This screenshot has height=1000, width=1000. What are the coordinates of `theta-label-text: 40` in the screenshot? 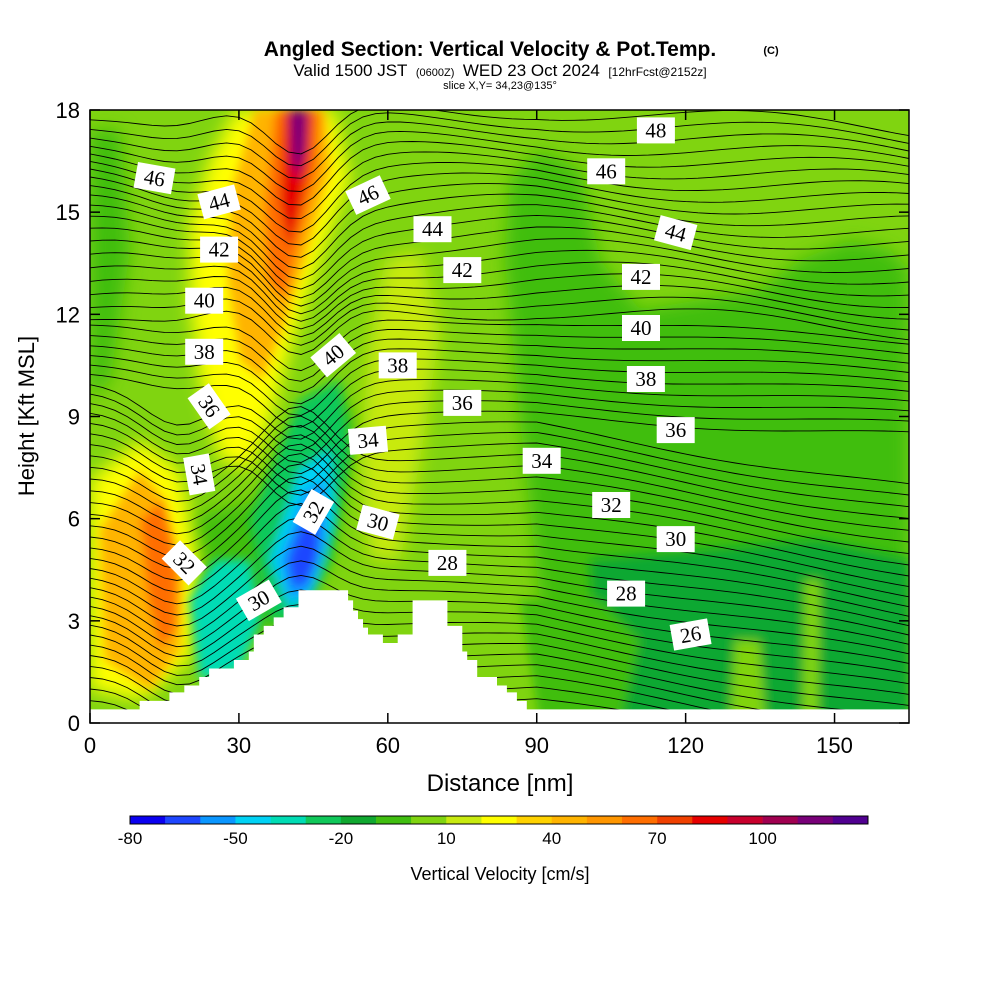 It's located at (204, 301).